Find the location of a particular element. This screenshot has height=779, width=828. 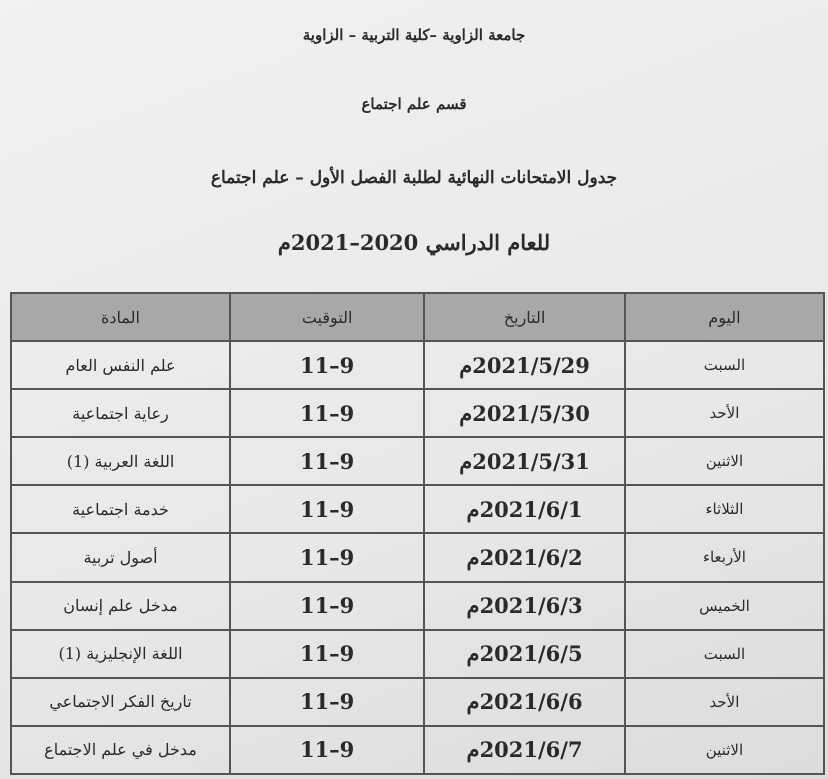

cell-date: 2021/6/3م is located at coordinates (524, 605).